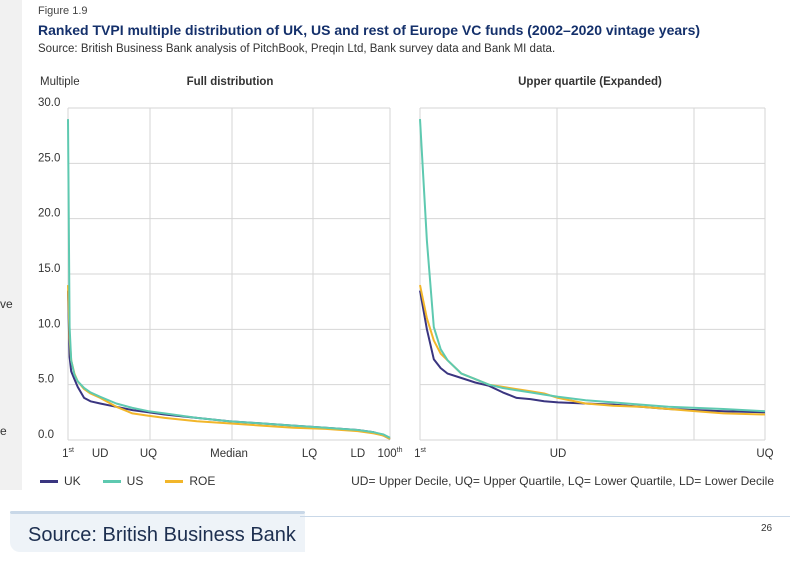 Image resolution: width=800 pixels, height=568 pixels. I want to click on x-tick-label-0-4: LQ, so click(309, 454).